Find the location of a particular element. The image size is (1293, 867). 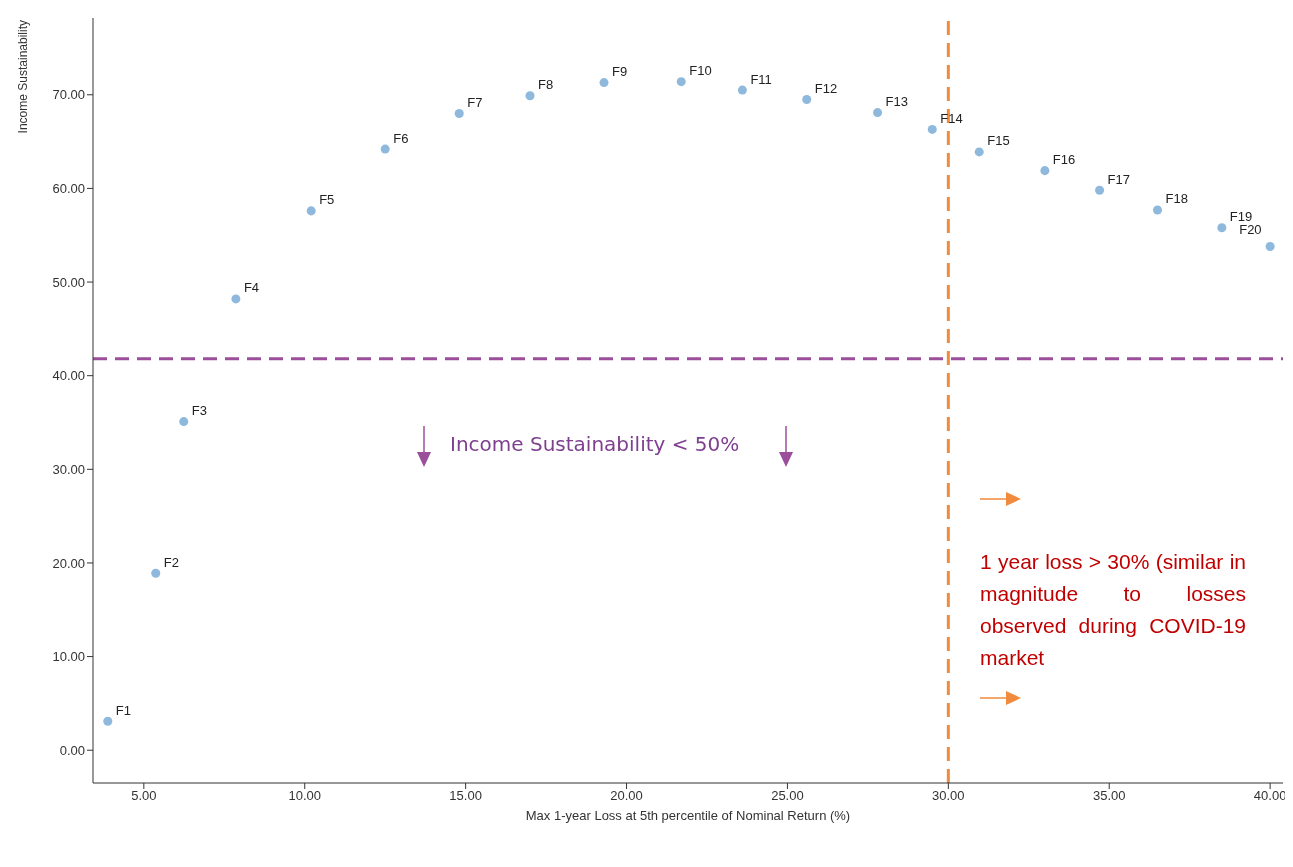

annotation: Income Sustainability < 50% is located at coordinates (595, 444).